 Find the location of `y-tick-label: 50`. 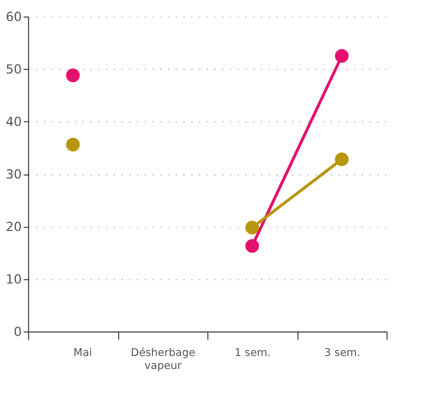

y-tick-label: 50 is located at coordinates (14, 68).